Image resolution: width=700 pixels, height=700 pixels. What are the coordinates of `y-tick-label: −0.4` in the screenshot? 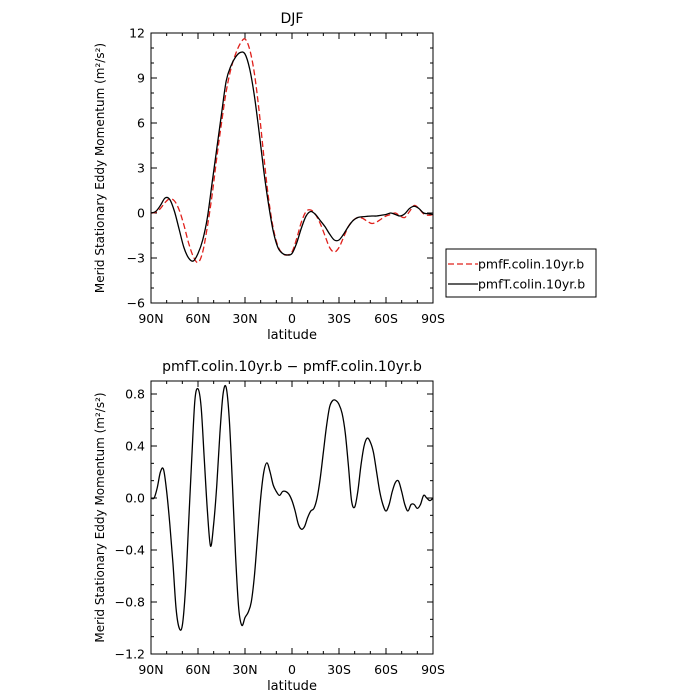 It's located at (130, 550).